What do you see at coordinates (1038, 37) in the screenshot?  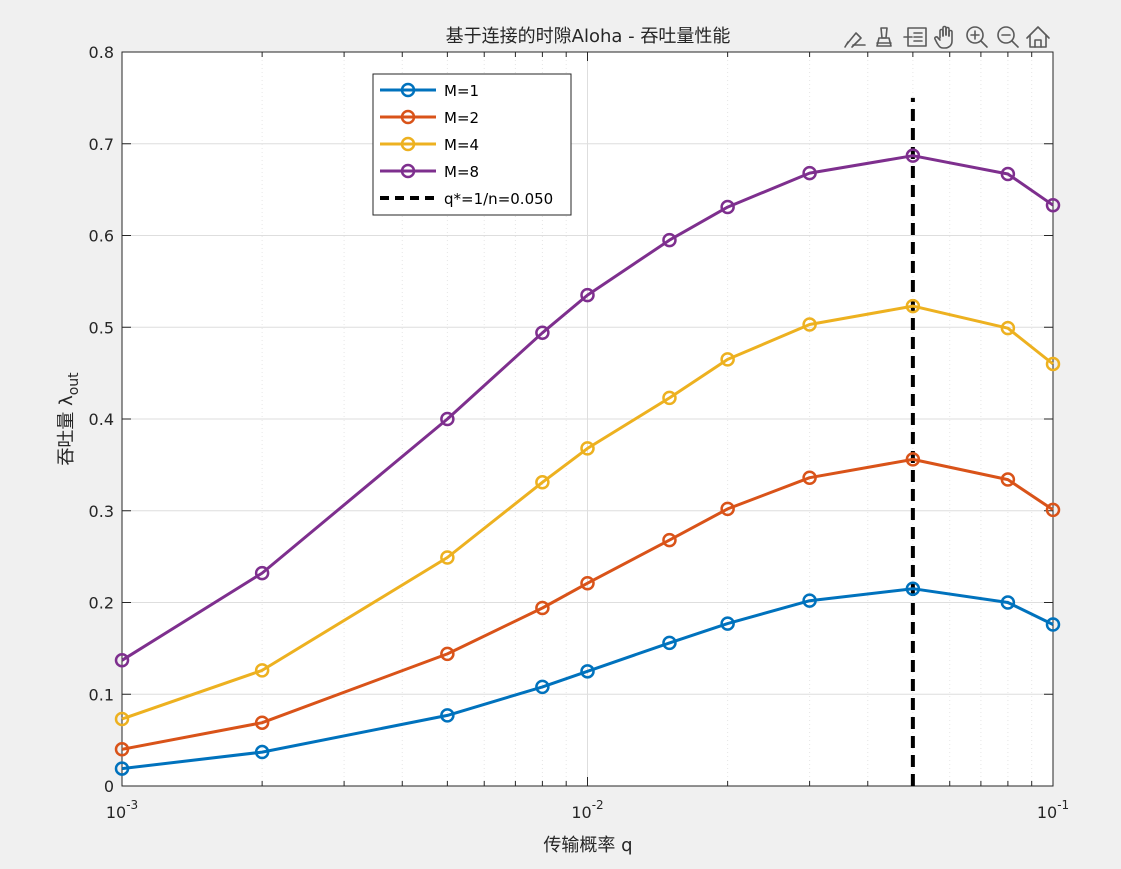 I see `home-restore-icon` at bounding box center [1038, 37].